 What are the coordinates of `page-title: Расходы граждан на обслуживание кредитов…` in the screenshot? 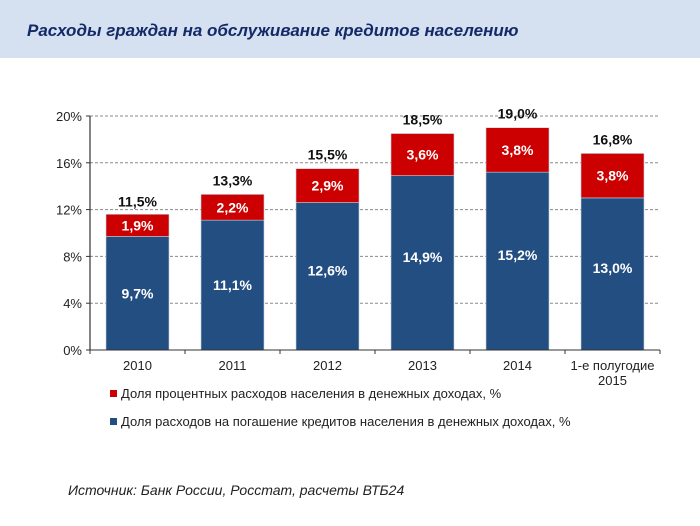 It's located at (273, 30).